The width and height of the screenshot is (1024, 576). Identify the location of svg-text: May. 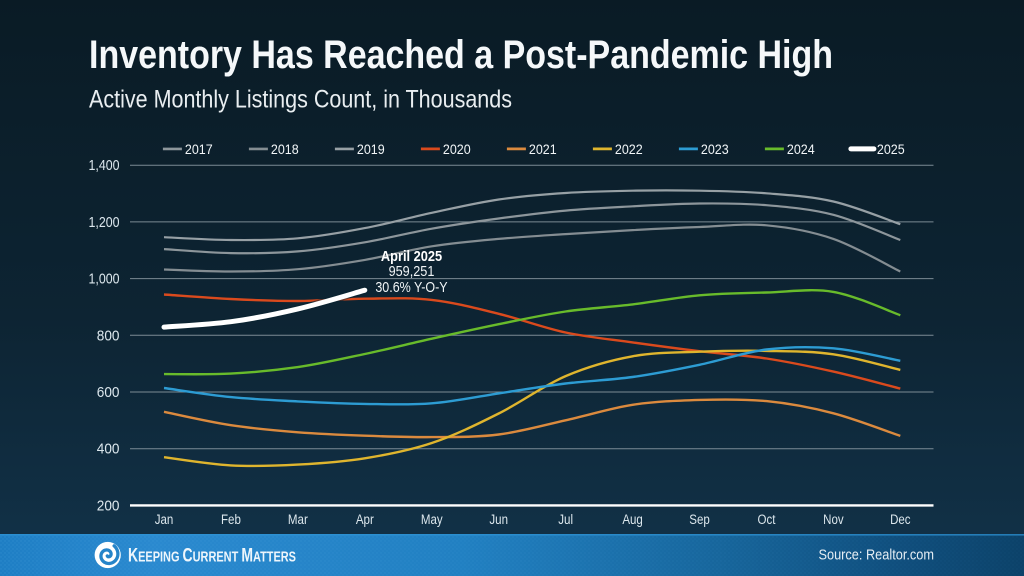
(432, 519).